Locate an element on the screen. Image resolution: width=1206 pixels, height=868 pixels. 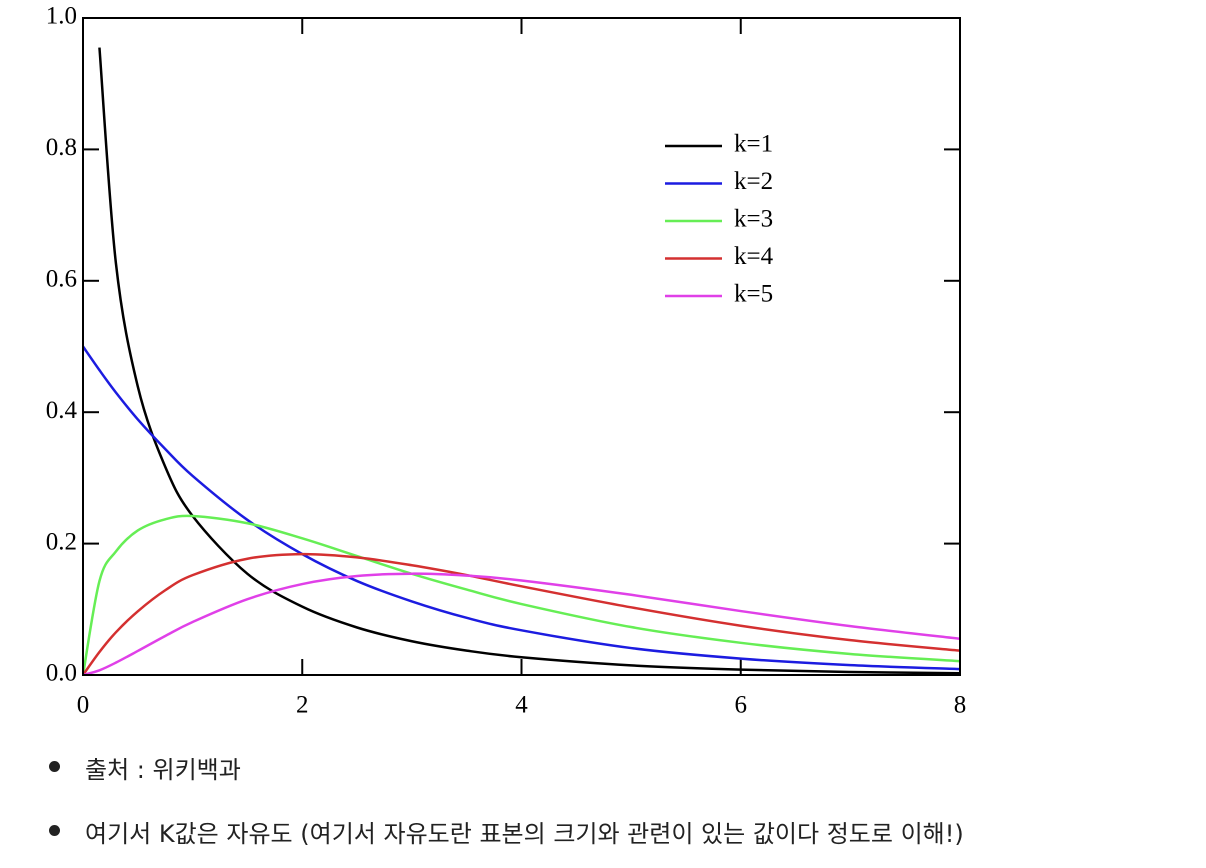
y-tick-label: 0.6 is located at coordinates (61, 279).